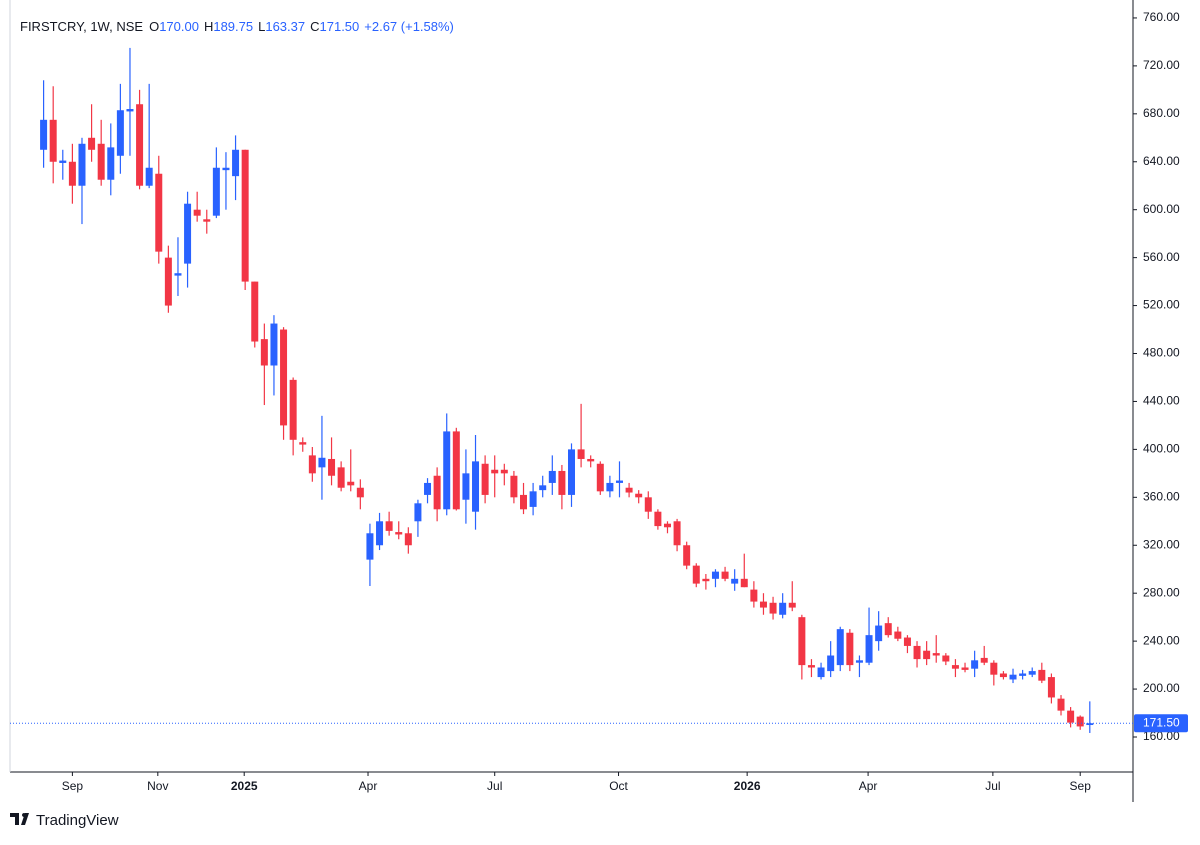  I want to click on last-price-badge, so click(1161, 723).